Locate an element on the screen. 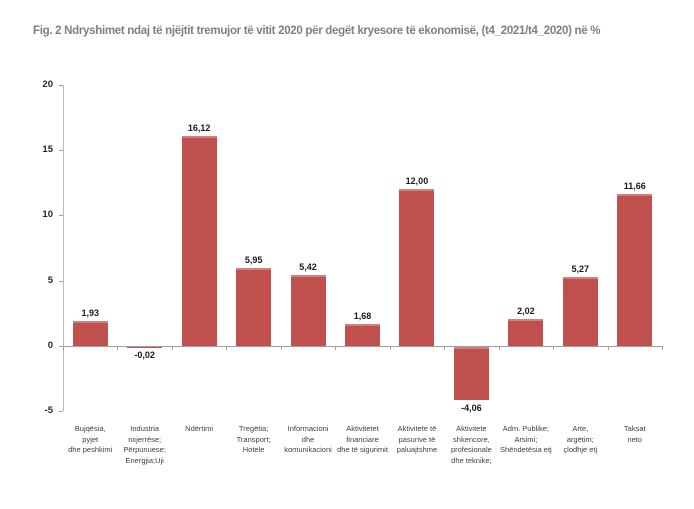  x-axis-category-label: Informacioni dhe komunikacioni is located at coordinates (308, 439).